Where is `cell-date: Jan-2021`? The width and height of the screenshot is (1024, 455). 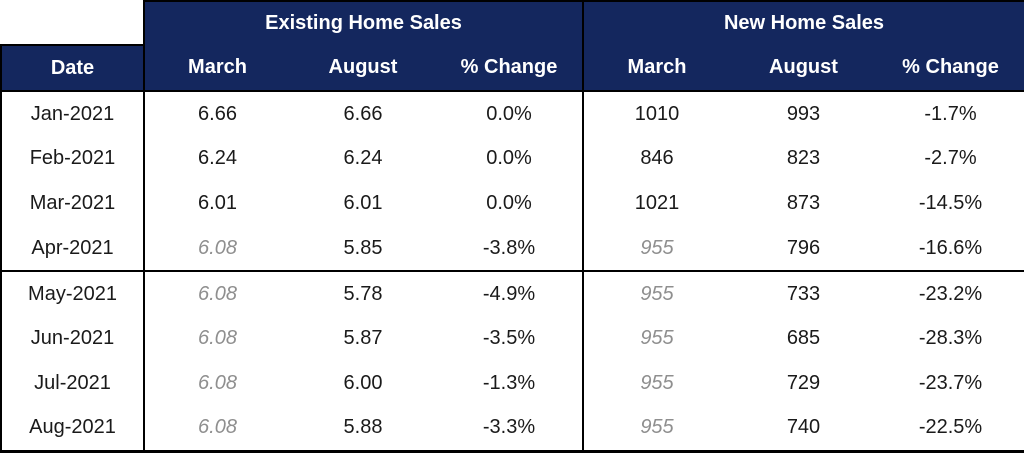 cell-date: Jan-2021 is located at coordinates (72, 113).